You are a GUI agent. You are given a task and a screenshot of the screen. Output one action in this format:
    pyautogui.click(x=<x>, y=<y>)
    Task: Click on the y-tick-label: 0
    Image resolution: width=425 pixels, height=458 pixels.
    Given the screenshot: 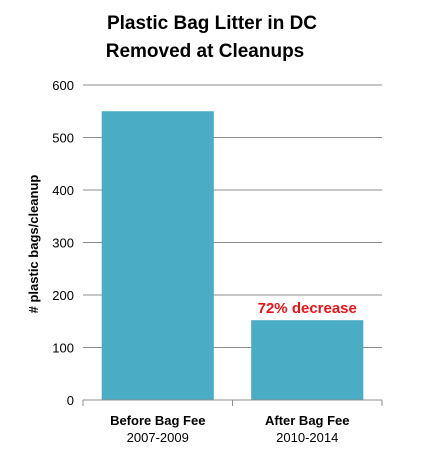 What is the action you would take?
    pyautogui.click(x=70, y=400)
    